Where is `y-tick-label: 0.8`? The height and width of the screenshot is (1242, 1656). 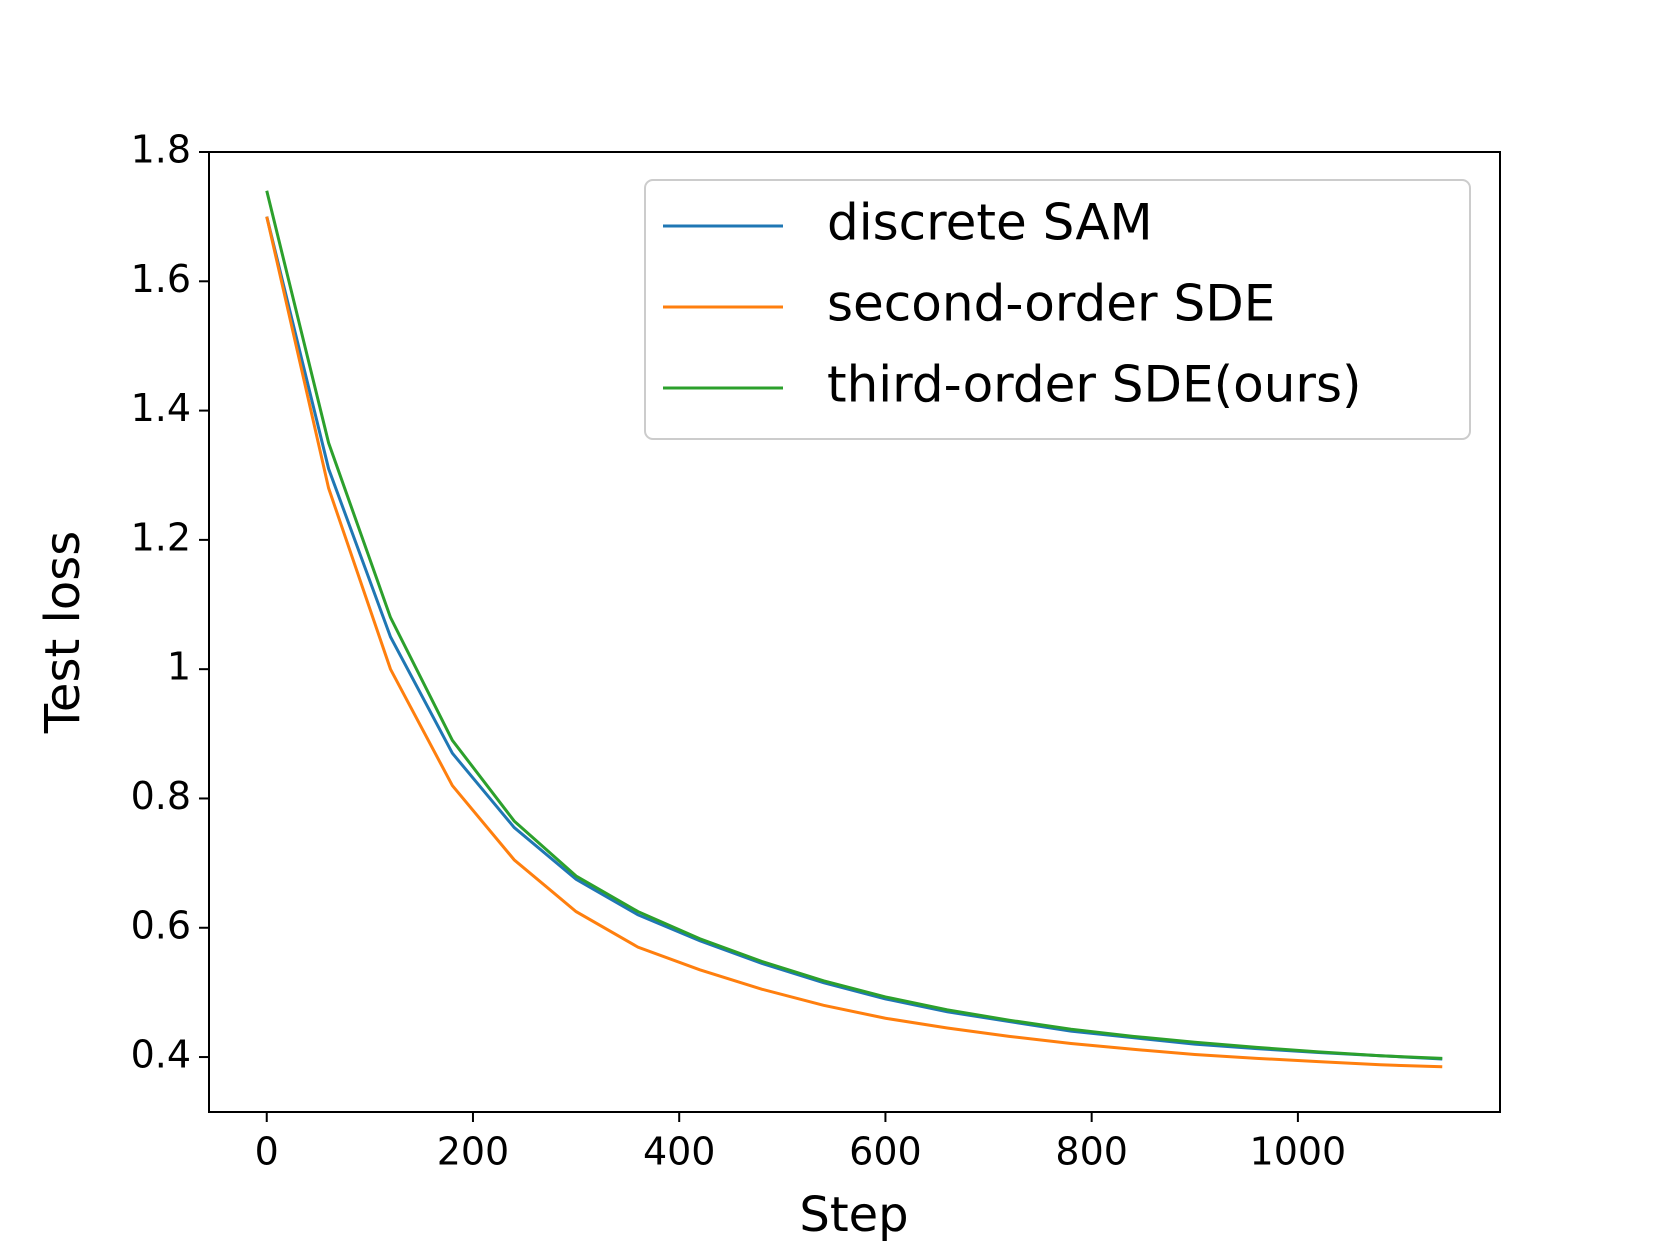
y-tick-label: 0.8 is located at coordinates (161, 796).